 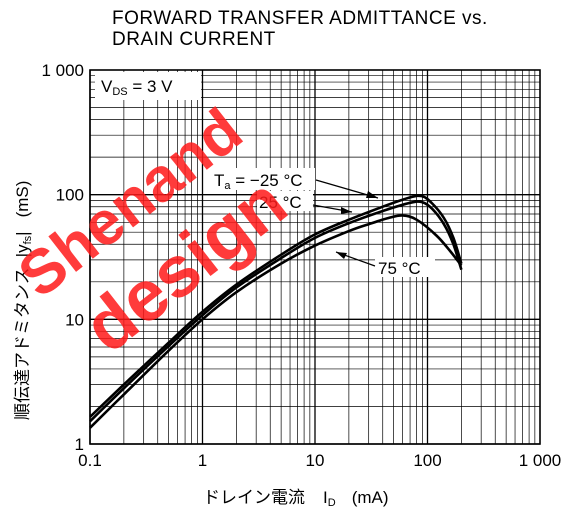 What do you see at coordinates (62, 70) in the screenshot?
I see `y-tick-label: 1 000` at bounding box center [62, 70].